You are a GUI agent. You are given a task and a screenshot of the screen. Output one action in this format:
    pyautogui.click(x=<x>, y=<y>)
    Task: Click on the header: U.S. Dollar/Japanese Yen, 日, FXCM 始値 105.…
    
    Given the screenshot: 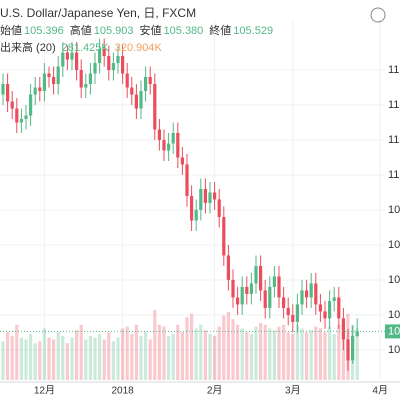 What is the action you would take?
    pyautogui.click(x=136, y=30)
    